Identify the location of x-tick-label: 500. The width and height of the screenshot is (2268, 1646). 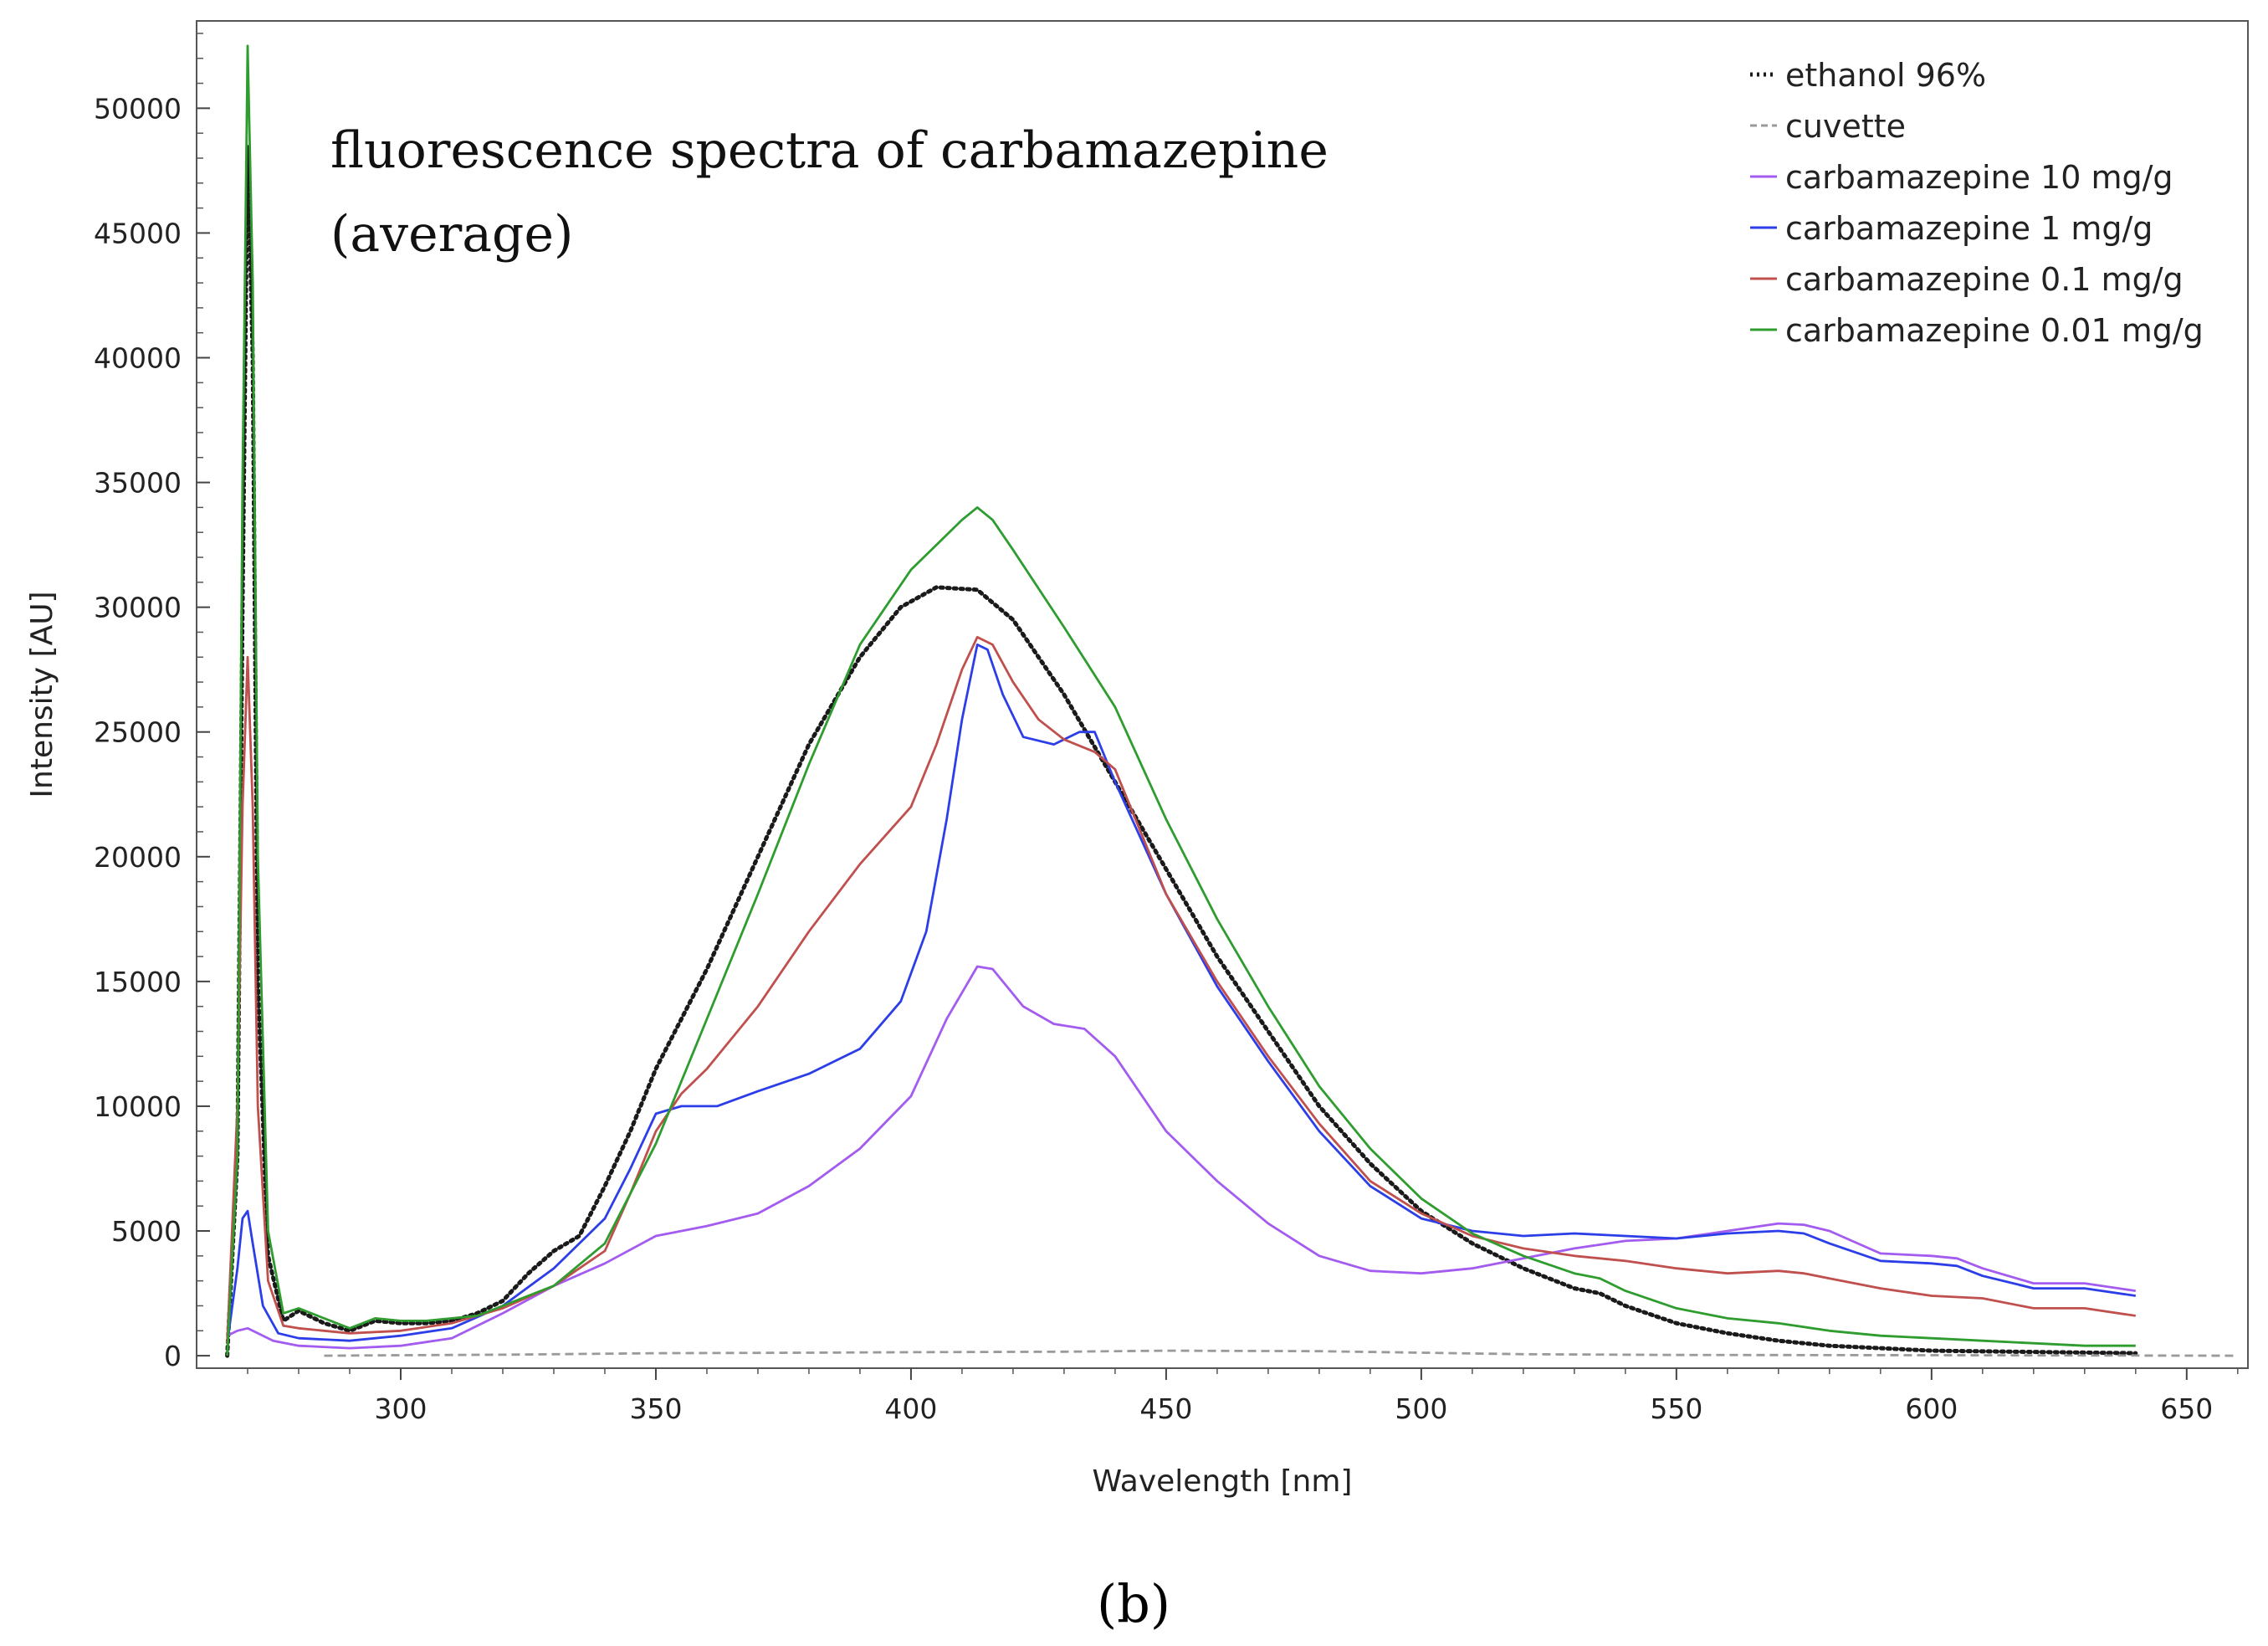
(1421, 1409).